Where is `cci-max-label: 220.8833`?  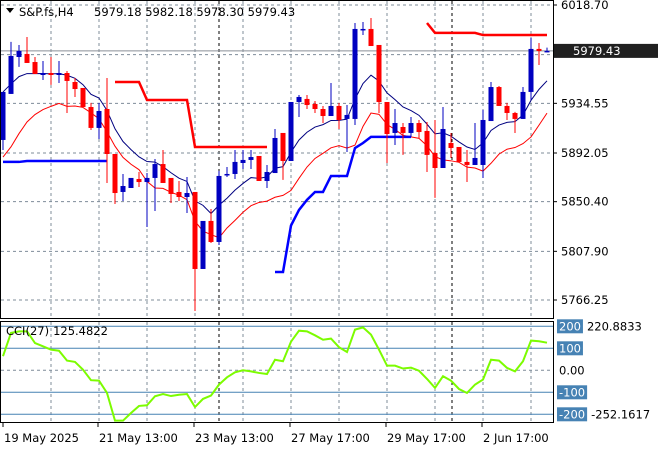
cci-max-label: 220.8833 is located at coordinates (614, 326).